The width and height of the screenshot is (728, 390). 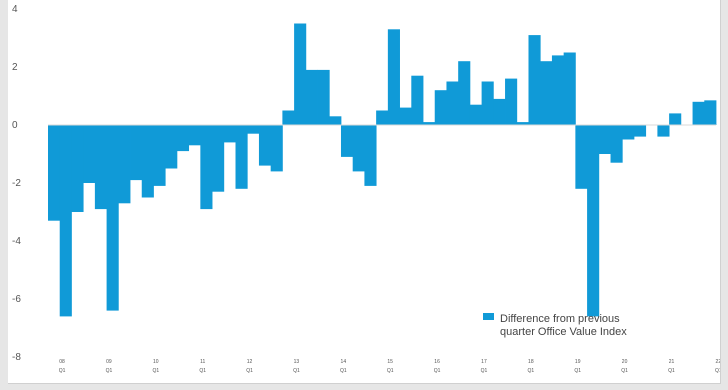 What do you see at coordinates (718, 362) in the screenshot?
I see `x-tick-label: 22` at bounding box center [718, 362].